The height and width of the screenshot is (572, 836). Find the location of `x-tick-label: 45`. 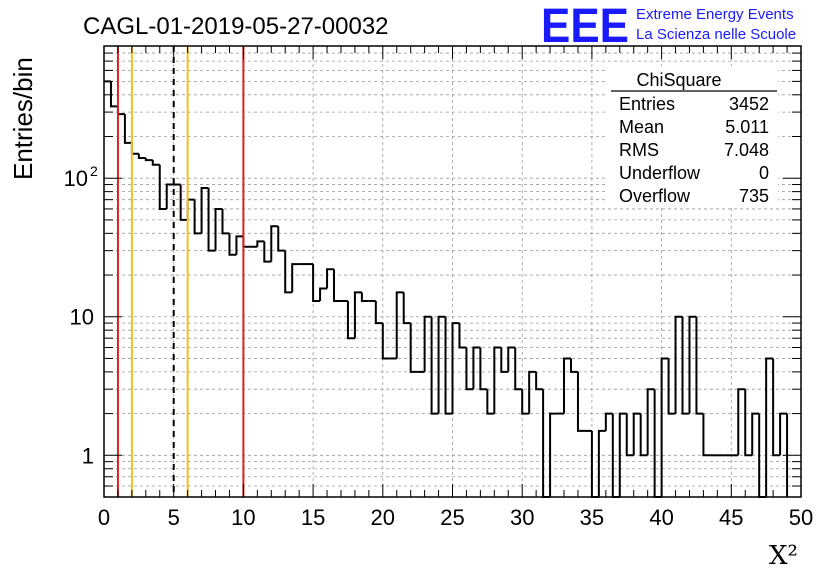

x-tick-label: 45 is located at coordinates (731, 517).